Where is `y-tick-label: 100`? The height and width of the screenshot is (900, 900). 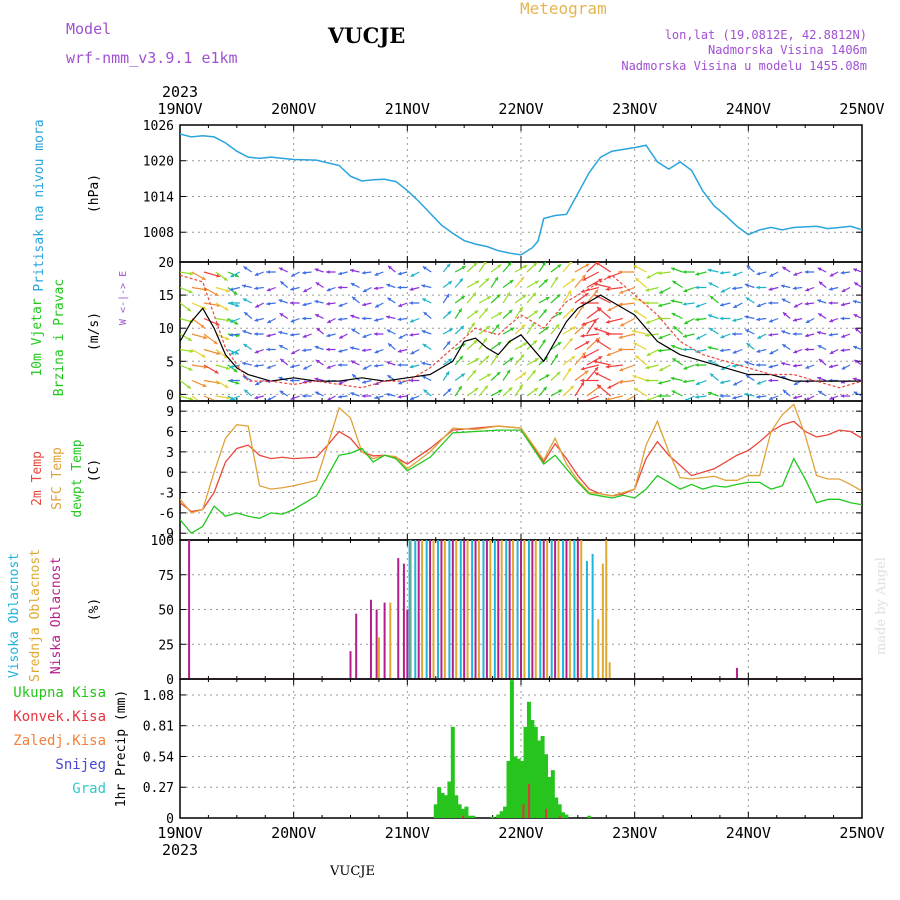
y-tick-label: 100 is located at coordinates (162, 541).